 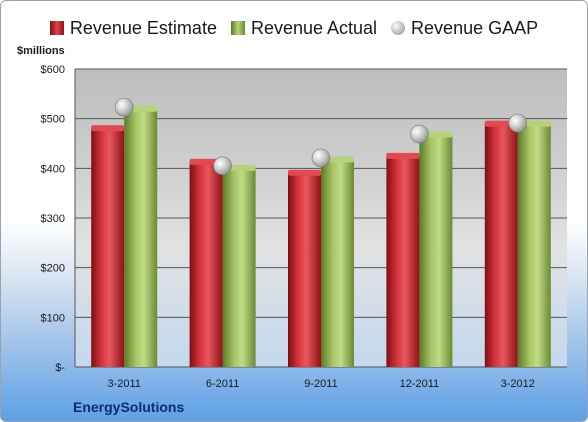 I want to click on y-tick-label: $200, so click(x=53, y=269).